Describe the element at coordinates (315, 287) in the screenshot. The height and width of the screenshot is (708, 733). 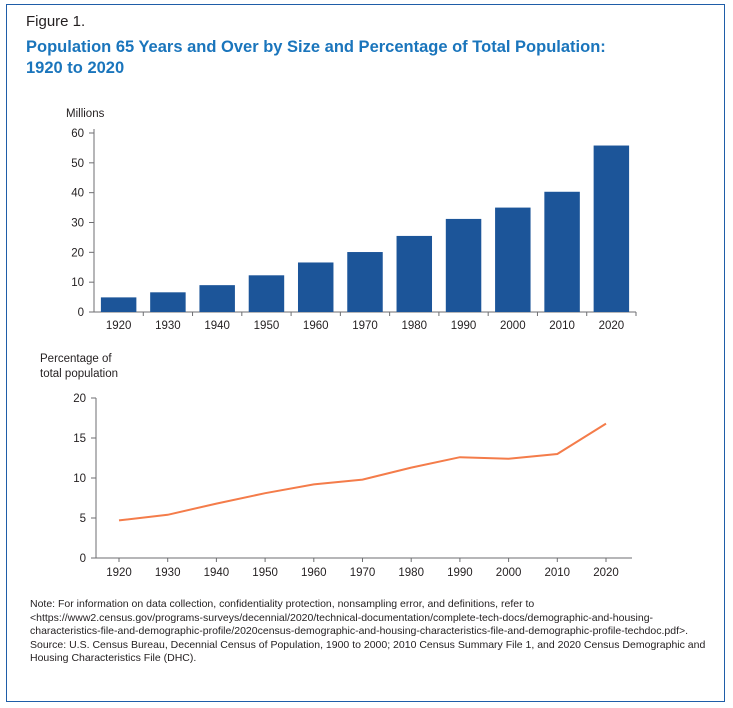
I see `bar-1960` at that location.